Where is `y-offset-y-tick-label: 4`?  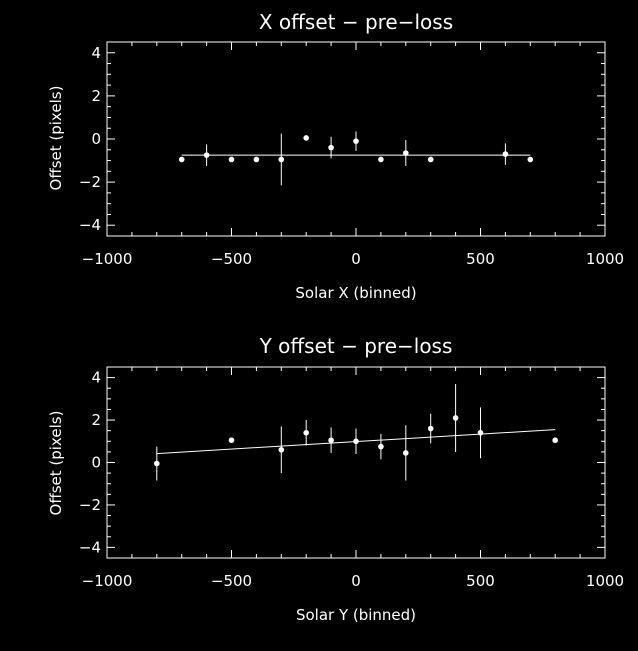
y-offset-y-tick-label: 4 is located at coordinates (96, 378).